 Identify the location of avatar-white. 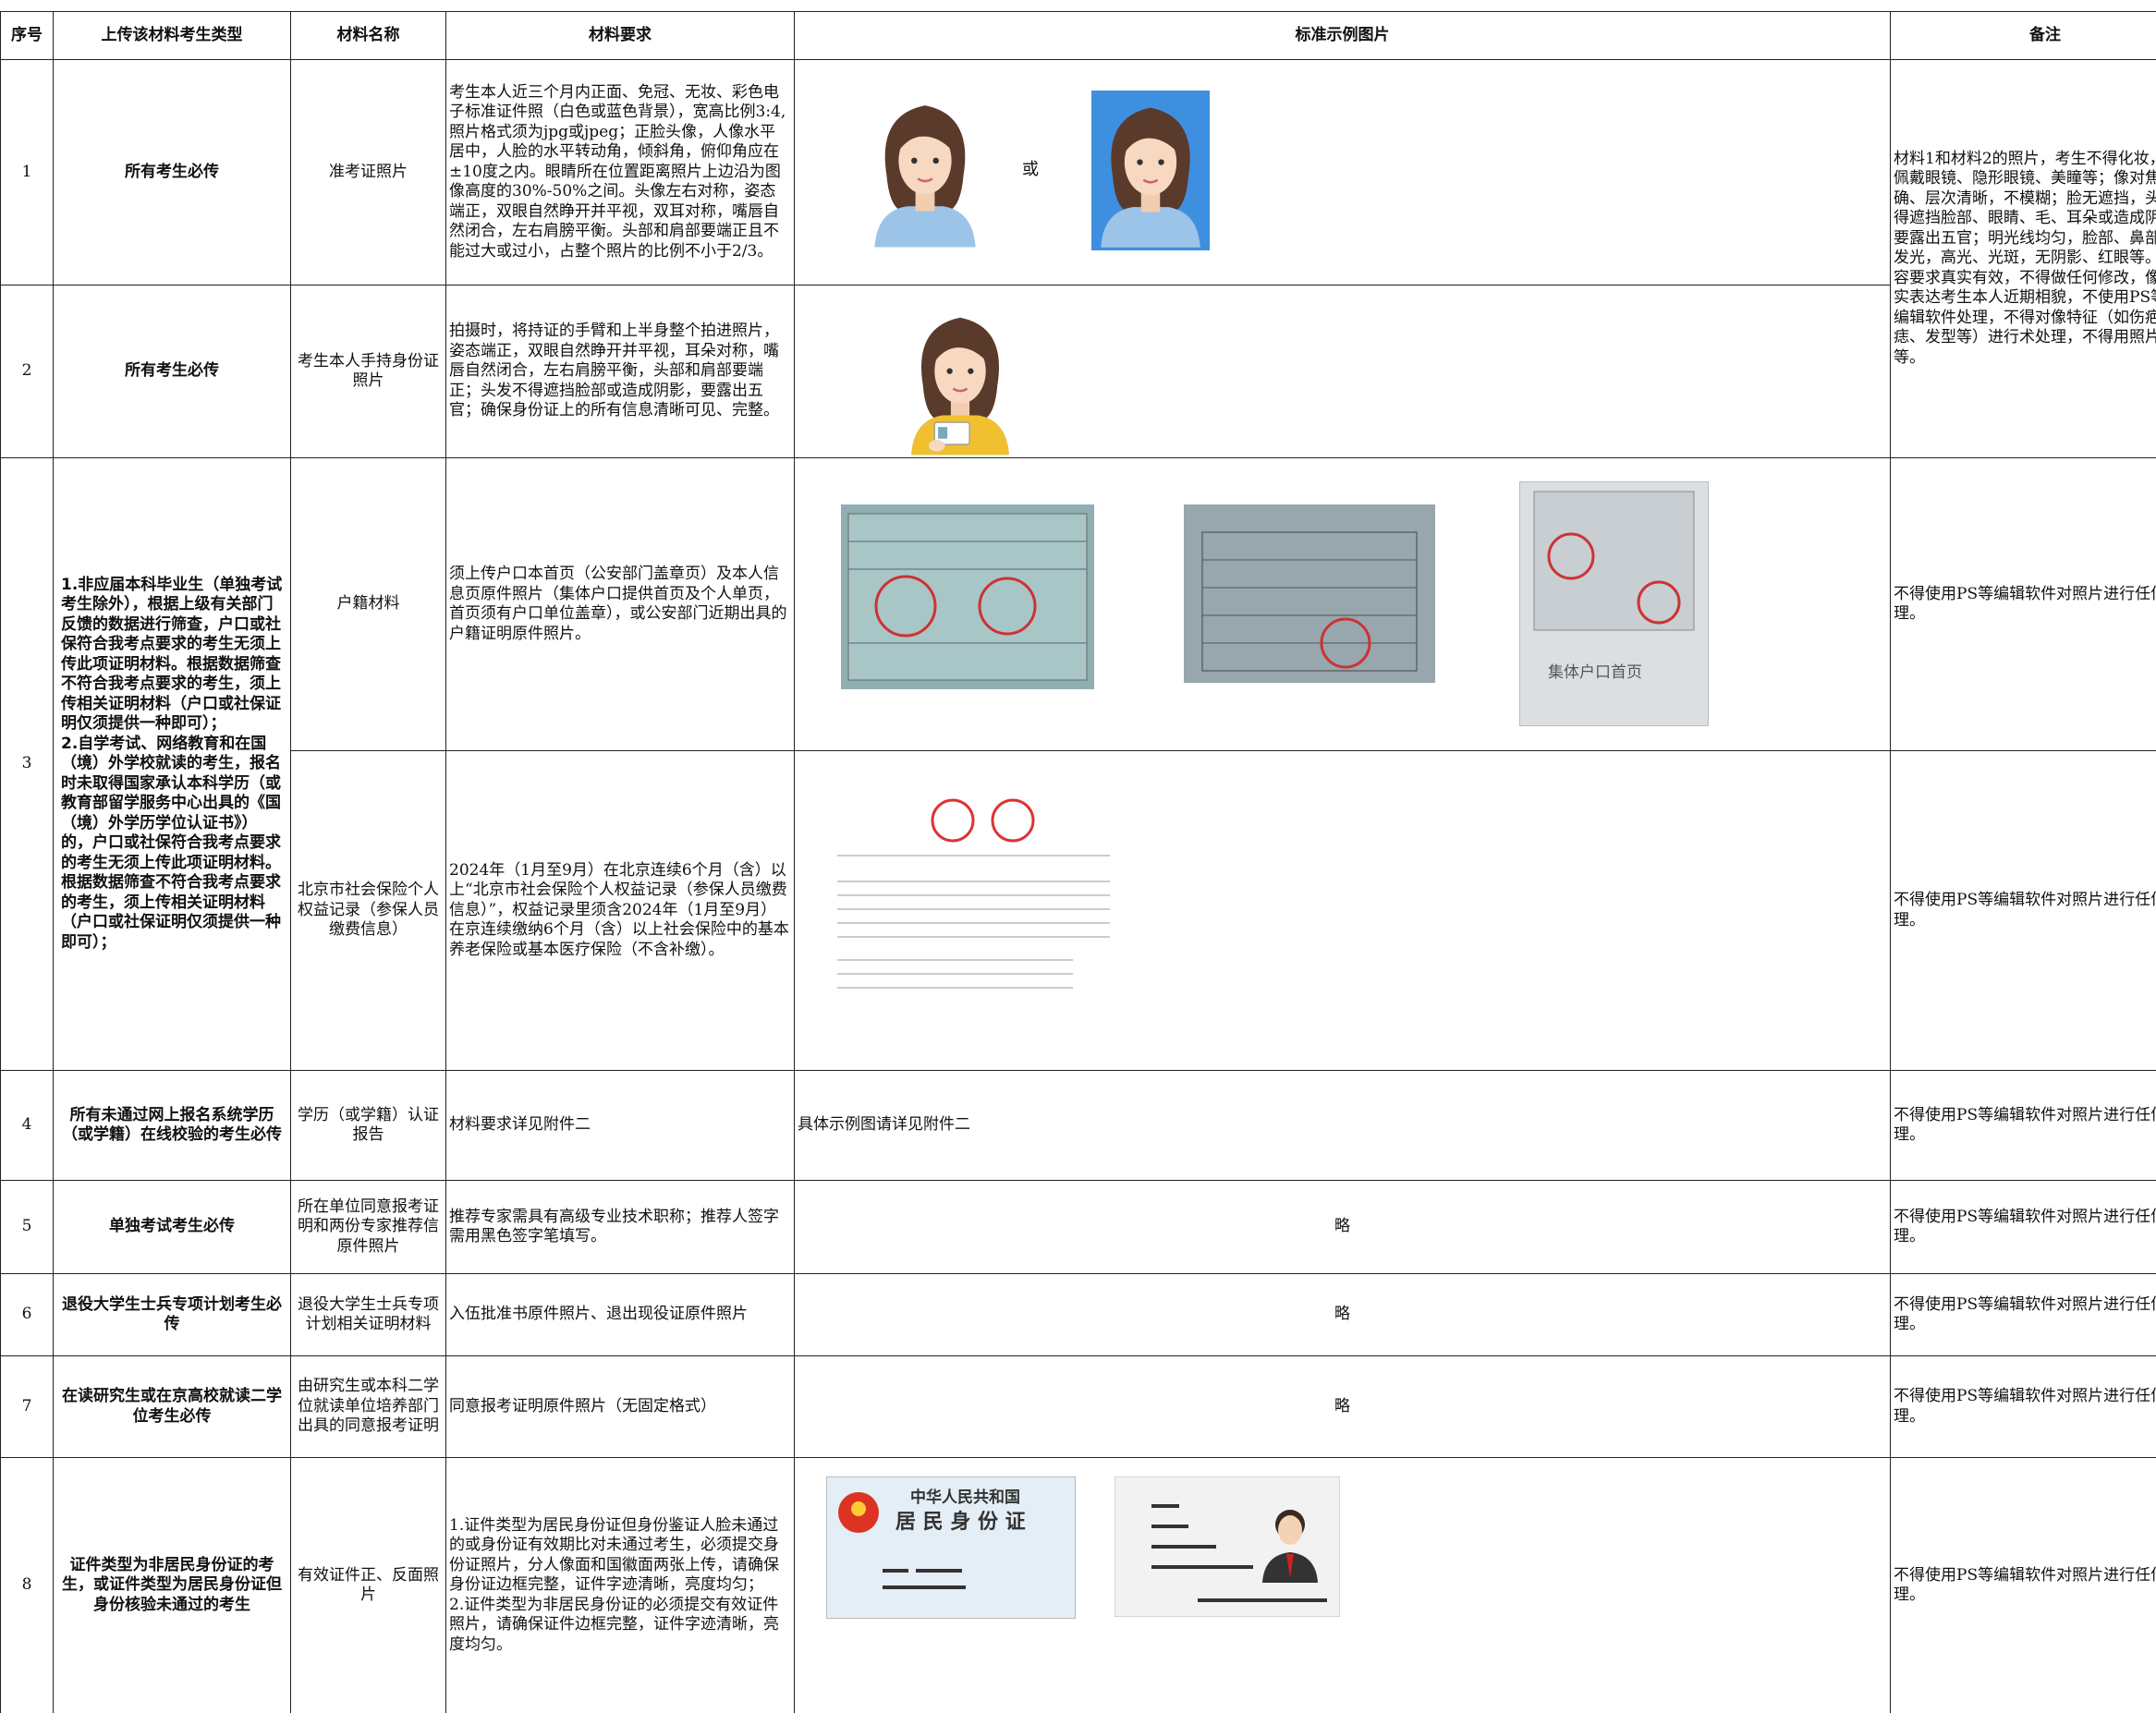
(925, 175).